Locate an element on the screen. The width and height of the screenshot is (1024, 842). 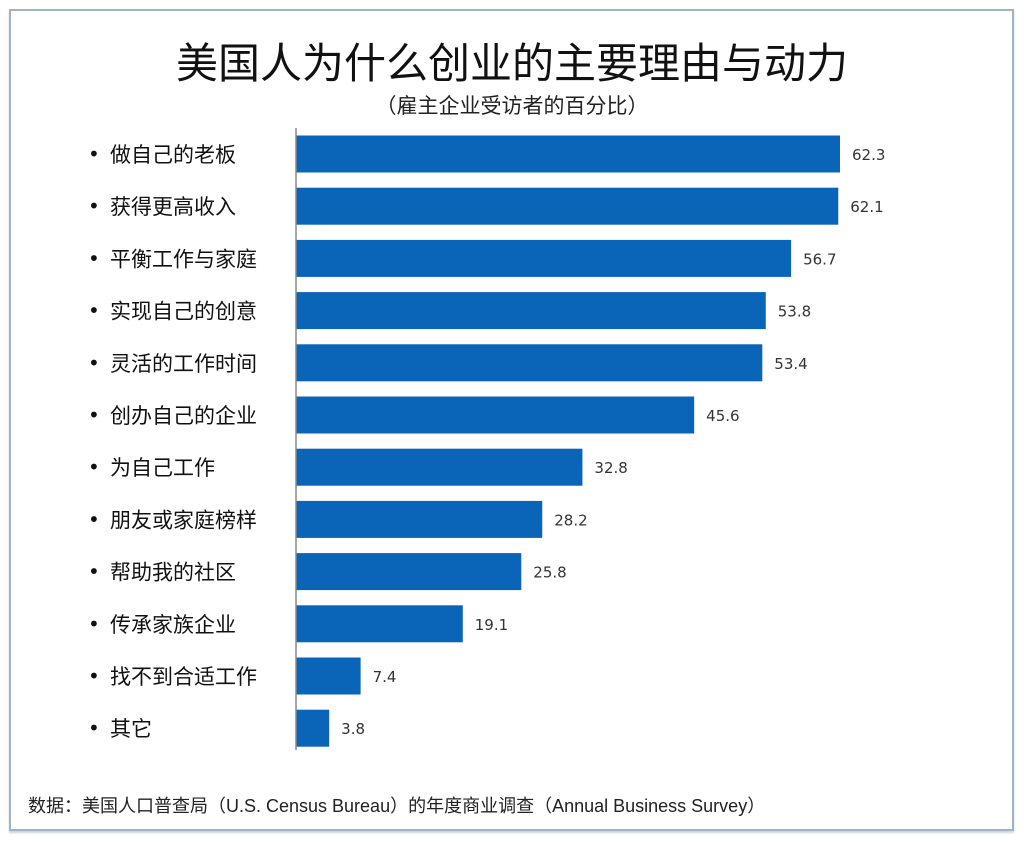
value-label: 19.1 is located at coordinates (491, 625).